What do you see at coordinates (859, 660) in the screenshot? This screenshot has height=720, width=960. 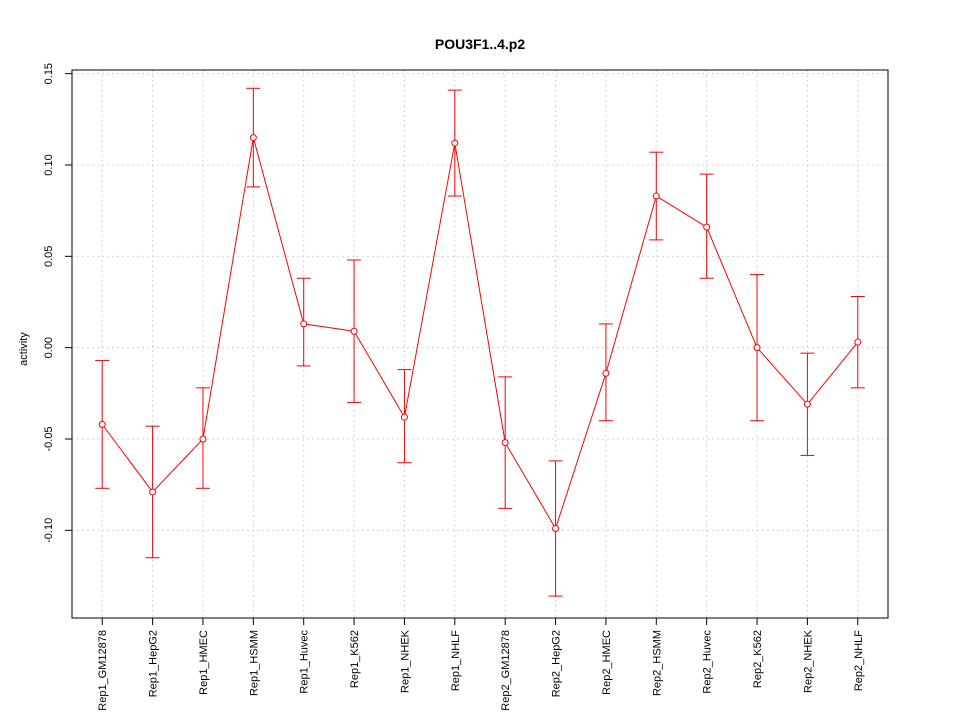 I see `x-tick-label: Rep2_NHLF` at bounding box center [859, 660].